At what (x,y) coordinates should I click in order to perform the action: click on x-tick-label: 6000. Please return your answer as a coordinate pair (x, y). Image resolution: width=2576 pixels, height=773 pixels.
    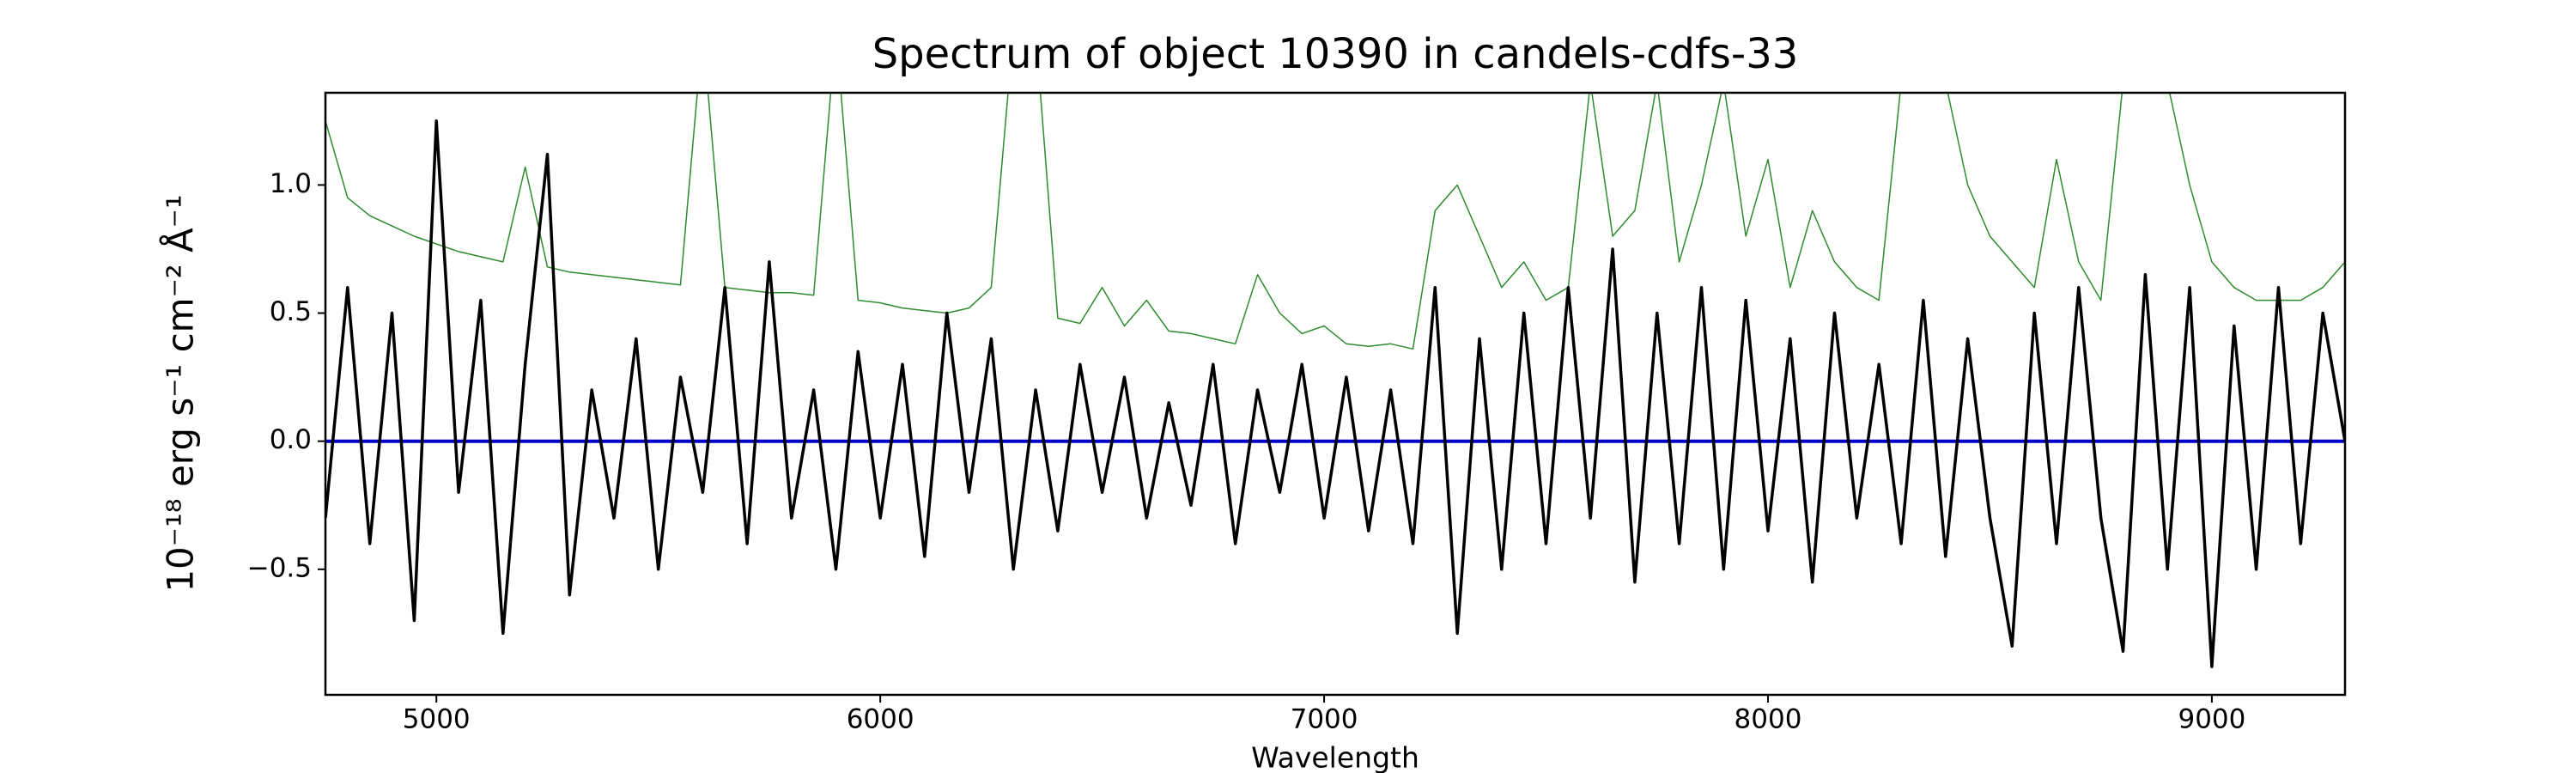
    Looking at the image, I should click on (881, 719).